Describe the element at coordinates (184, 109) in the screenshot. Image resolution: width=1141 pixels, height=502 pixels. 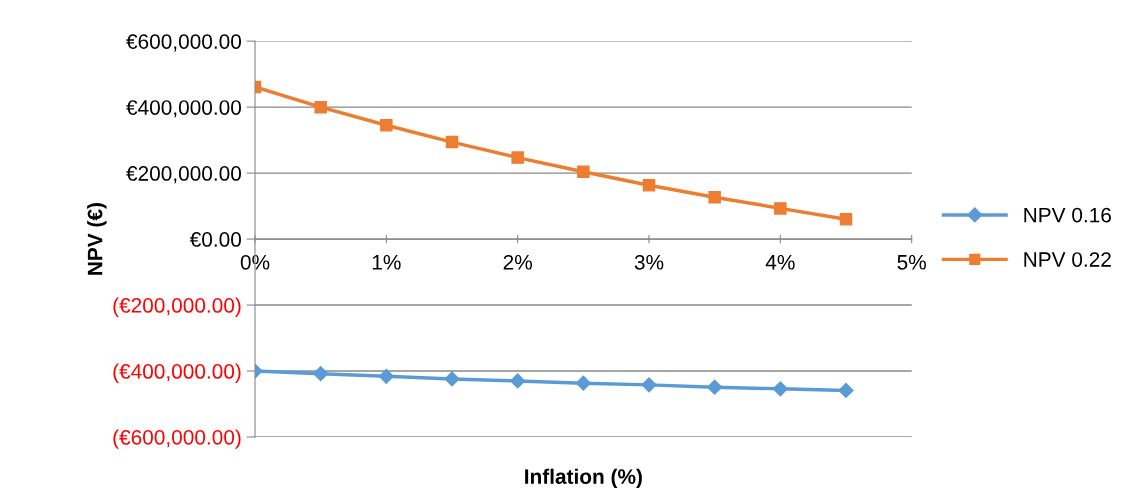
I see `y-tick-label: €400,000.00` at that location.